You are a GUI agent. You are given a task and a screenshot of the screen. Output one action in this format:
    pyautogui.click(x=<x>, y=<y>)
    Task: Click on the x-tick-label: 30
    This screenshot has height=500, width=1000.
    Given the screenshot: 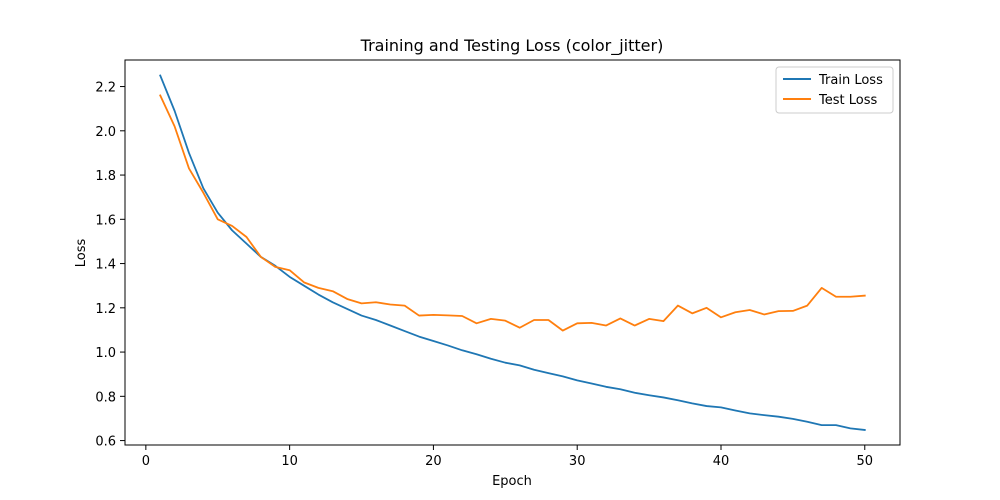 What is the action you would take?
    pyautogui.click(x=577, y=461)
    